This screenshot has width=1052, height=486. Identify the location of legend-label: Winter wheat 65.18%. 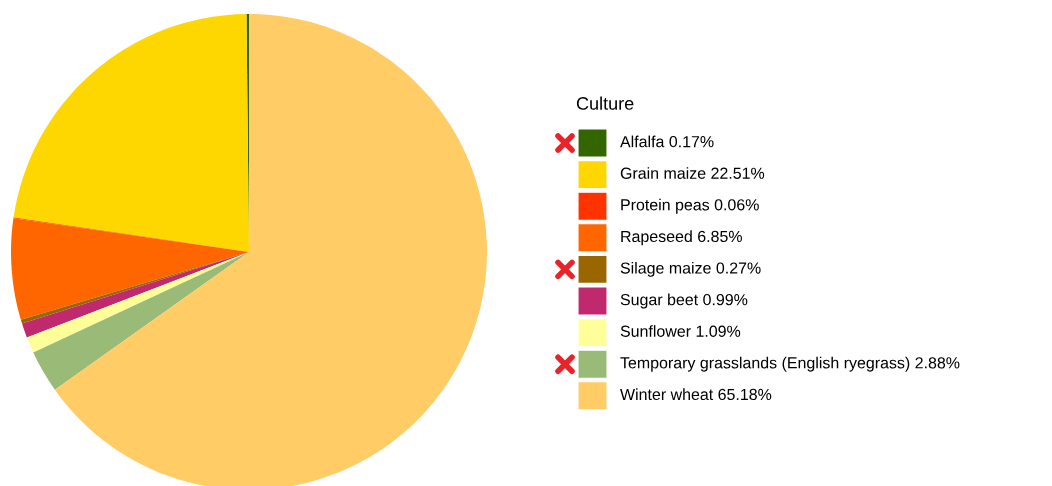
(696, 394).